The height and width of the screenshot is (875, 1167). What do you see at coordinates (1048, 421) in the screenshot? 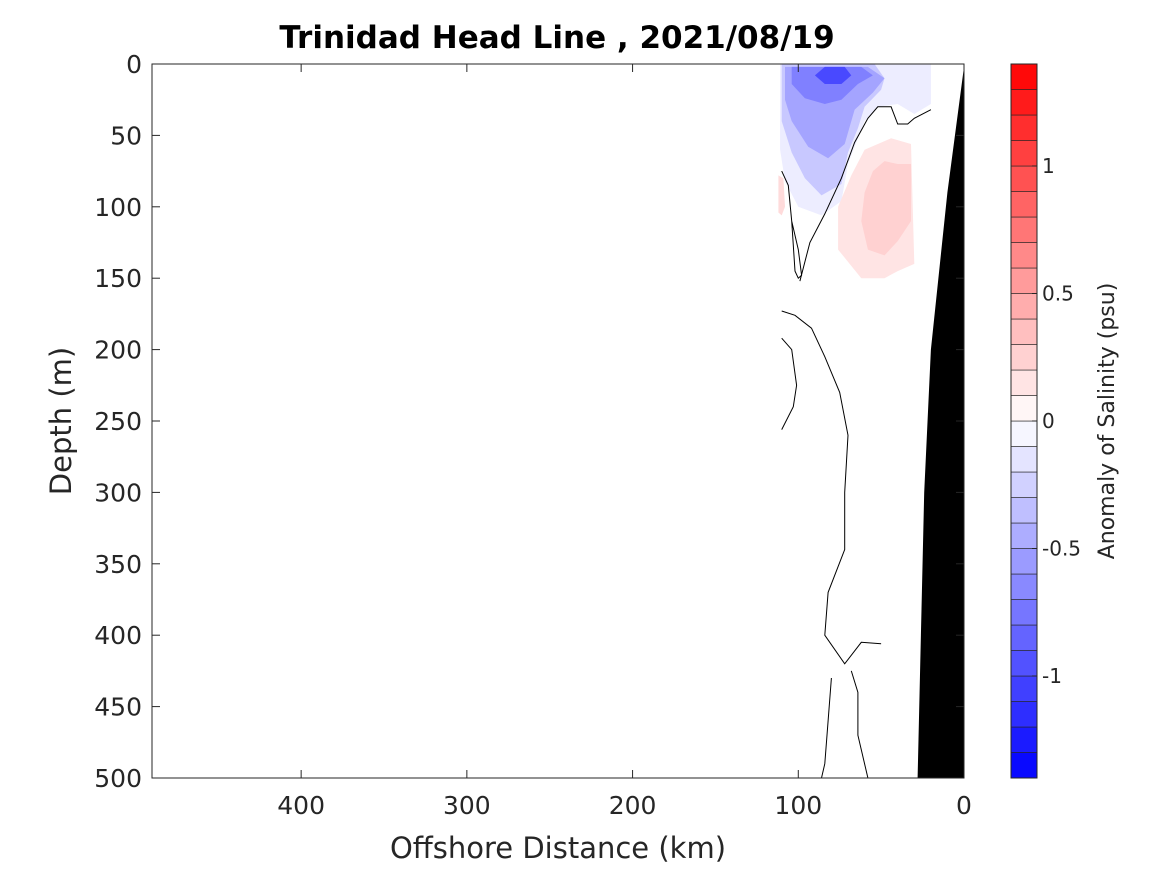
I see `colorbar-tick-label: 0` at bounding box center [1048, 421].